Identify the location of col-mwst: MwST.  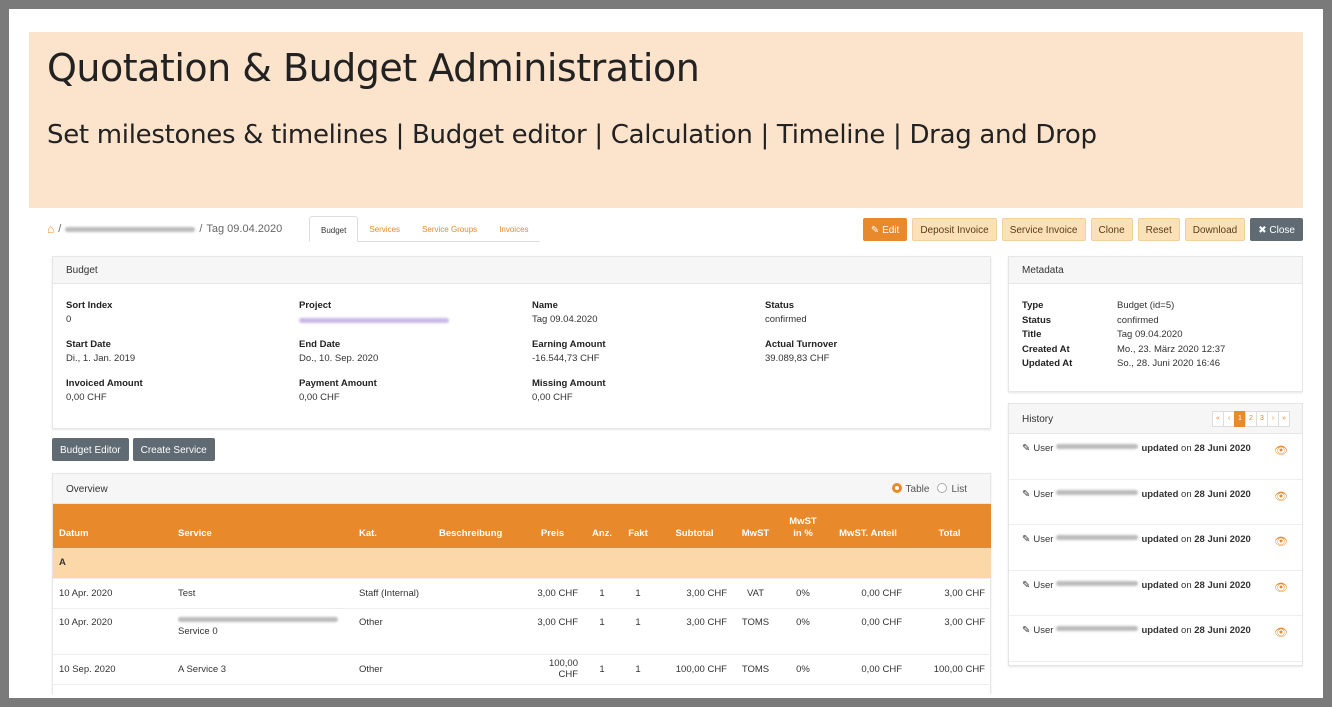
(755, 526).